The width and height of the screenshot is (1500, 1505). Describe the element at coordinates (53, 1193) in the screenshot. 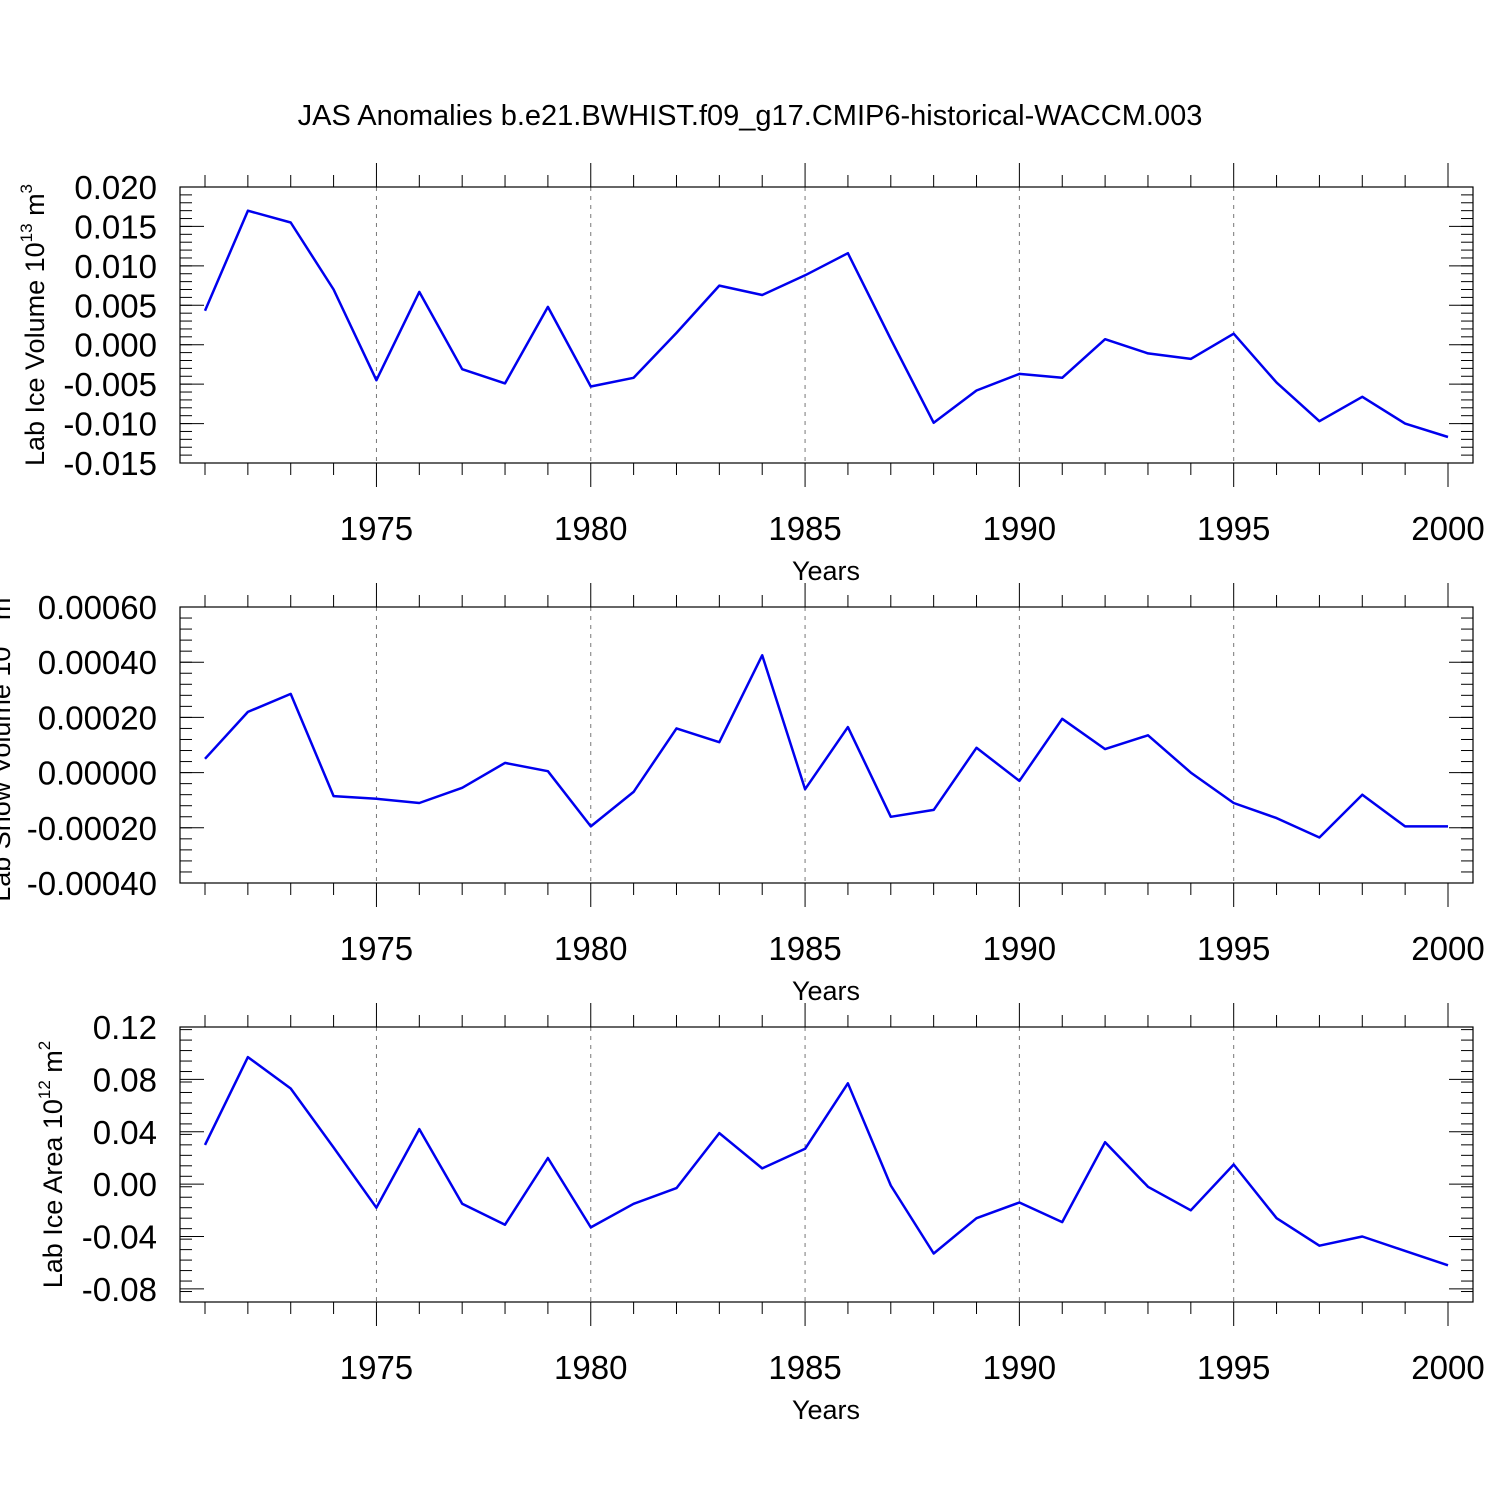

I see `y-axis-title-text: Lab Ice Area 10` at that location.